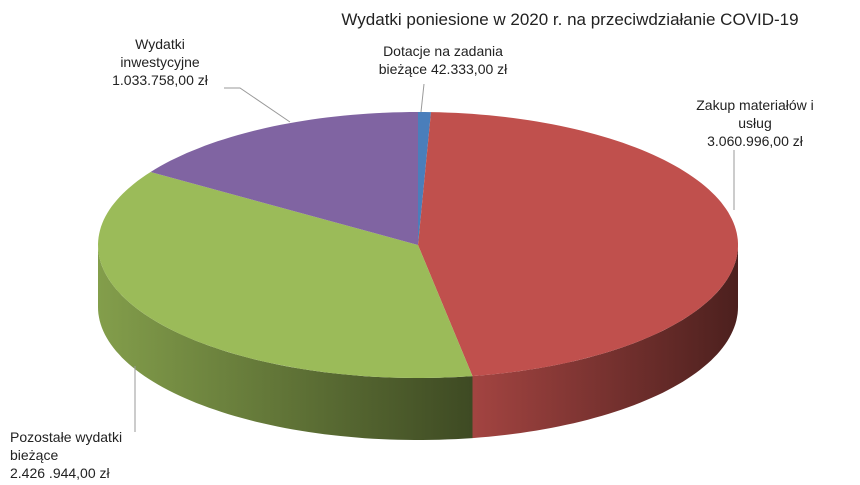  I want to click on label-value: 3.060.996,00 zł, so click(755, 141).